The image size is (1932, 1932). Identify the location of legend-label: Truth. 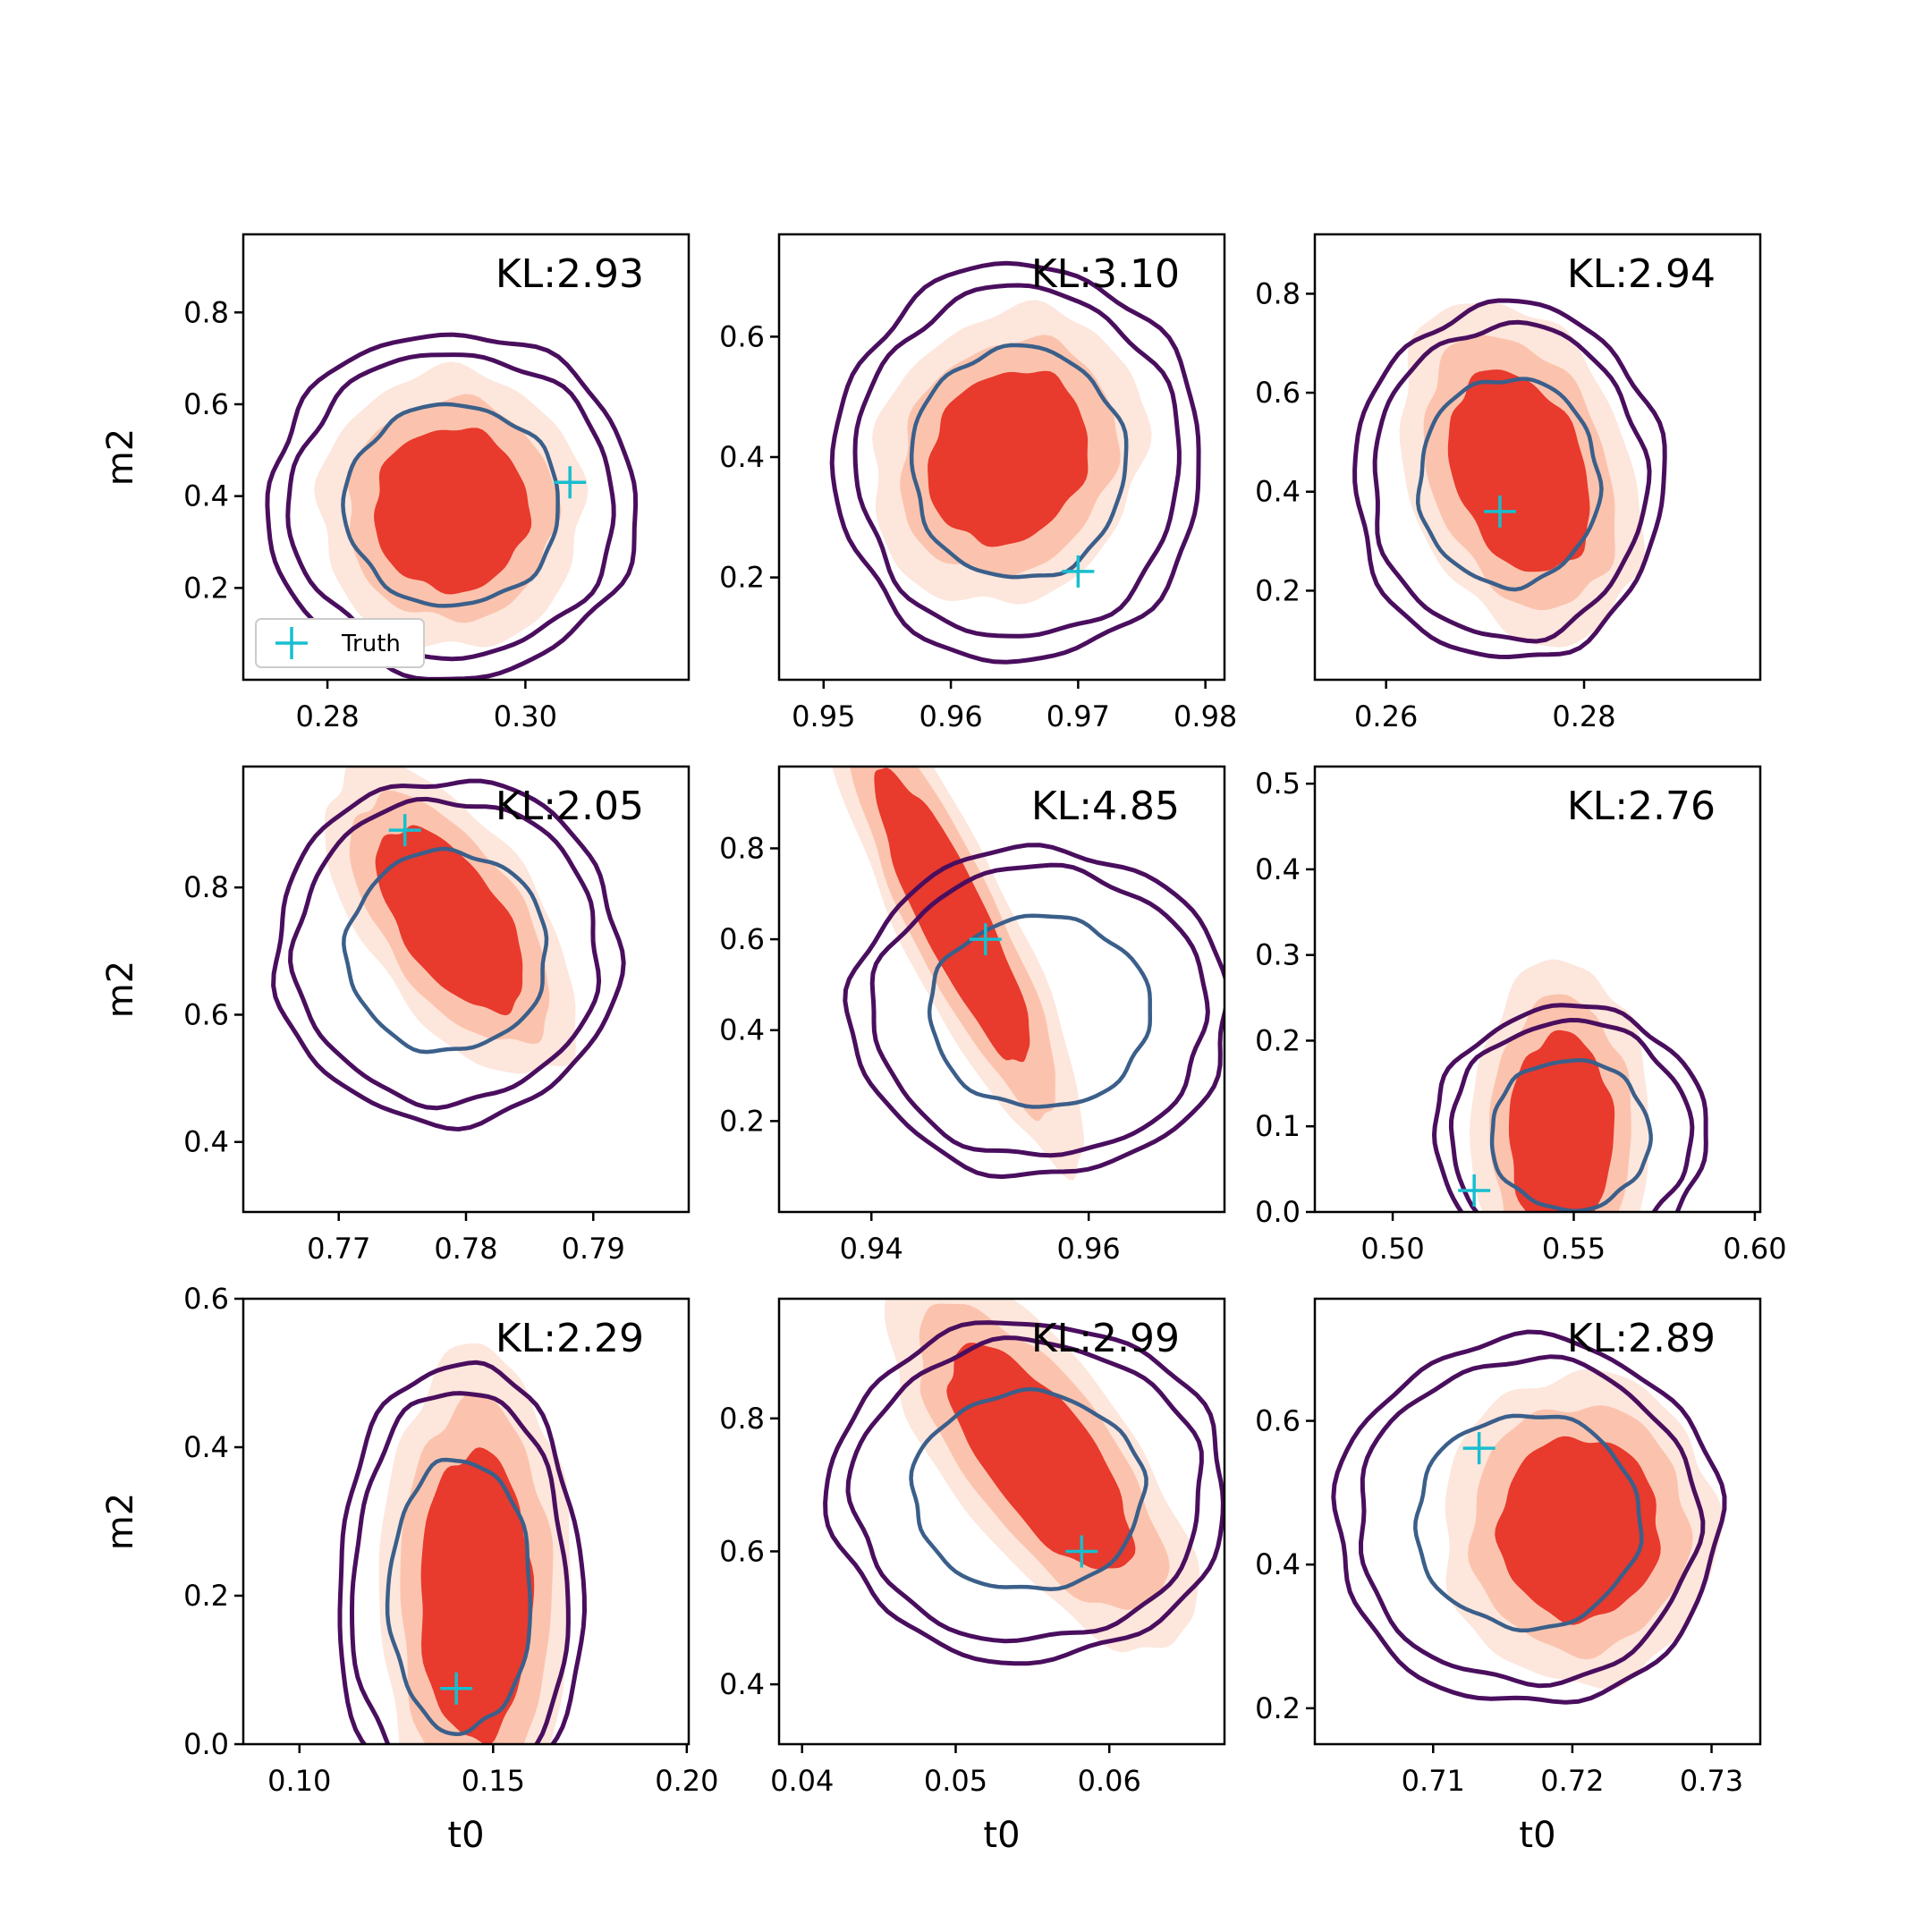
(371, 644).